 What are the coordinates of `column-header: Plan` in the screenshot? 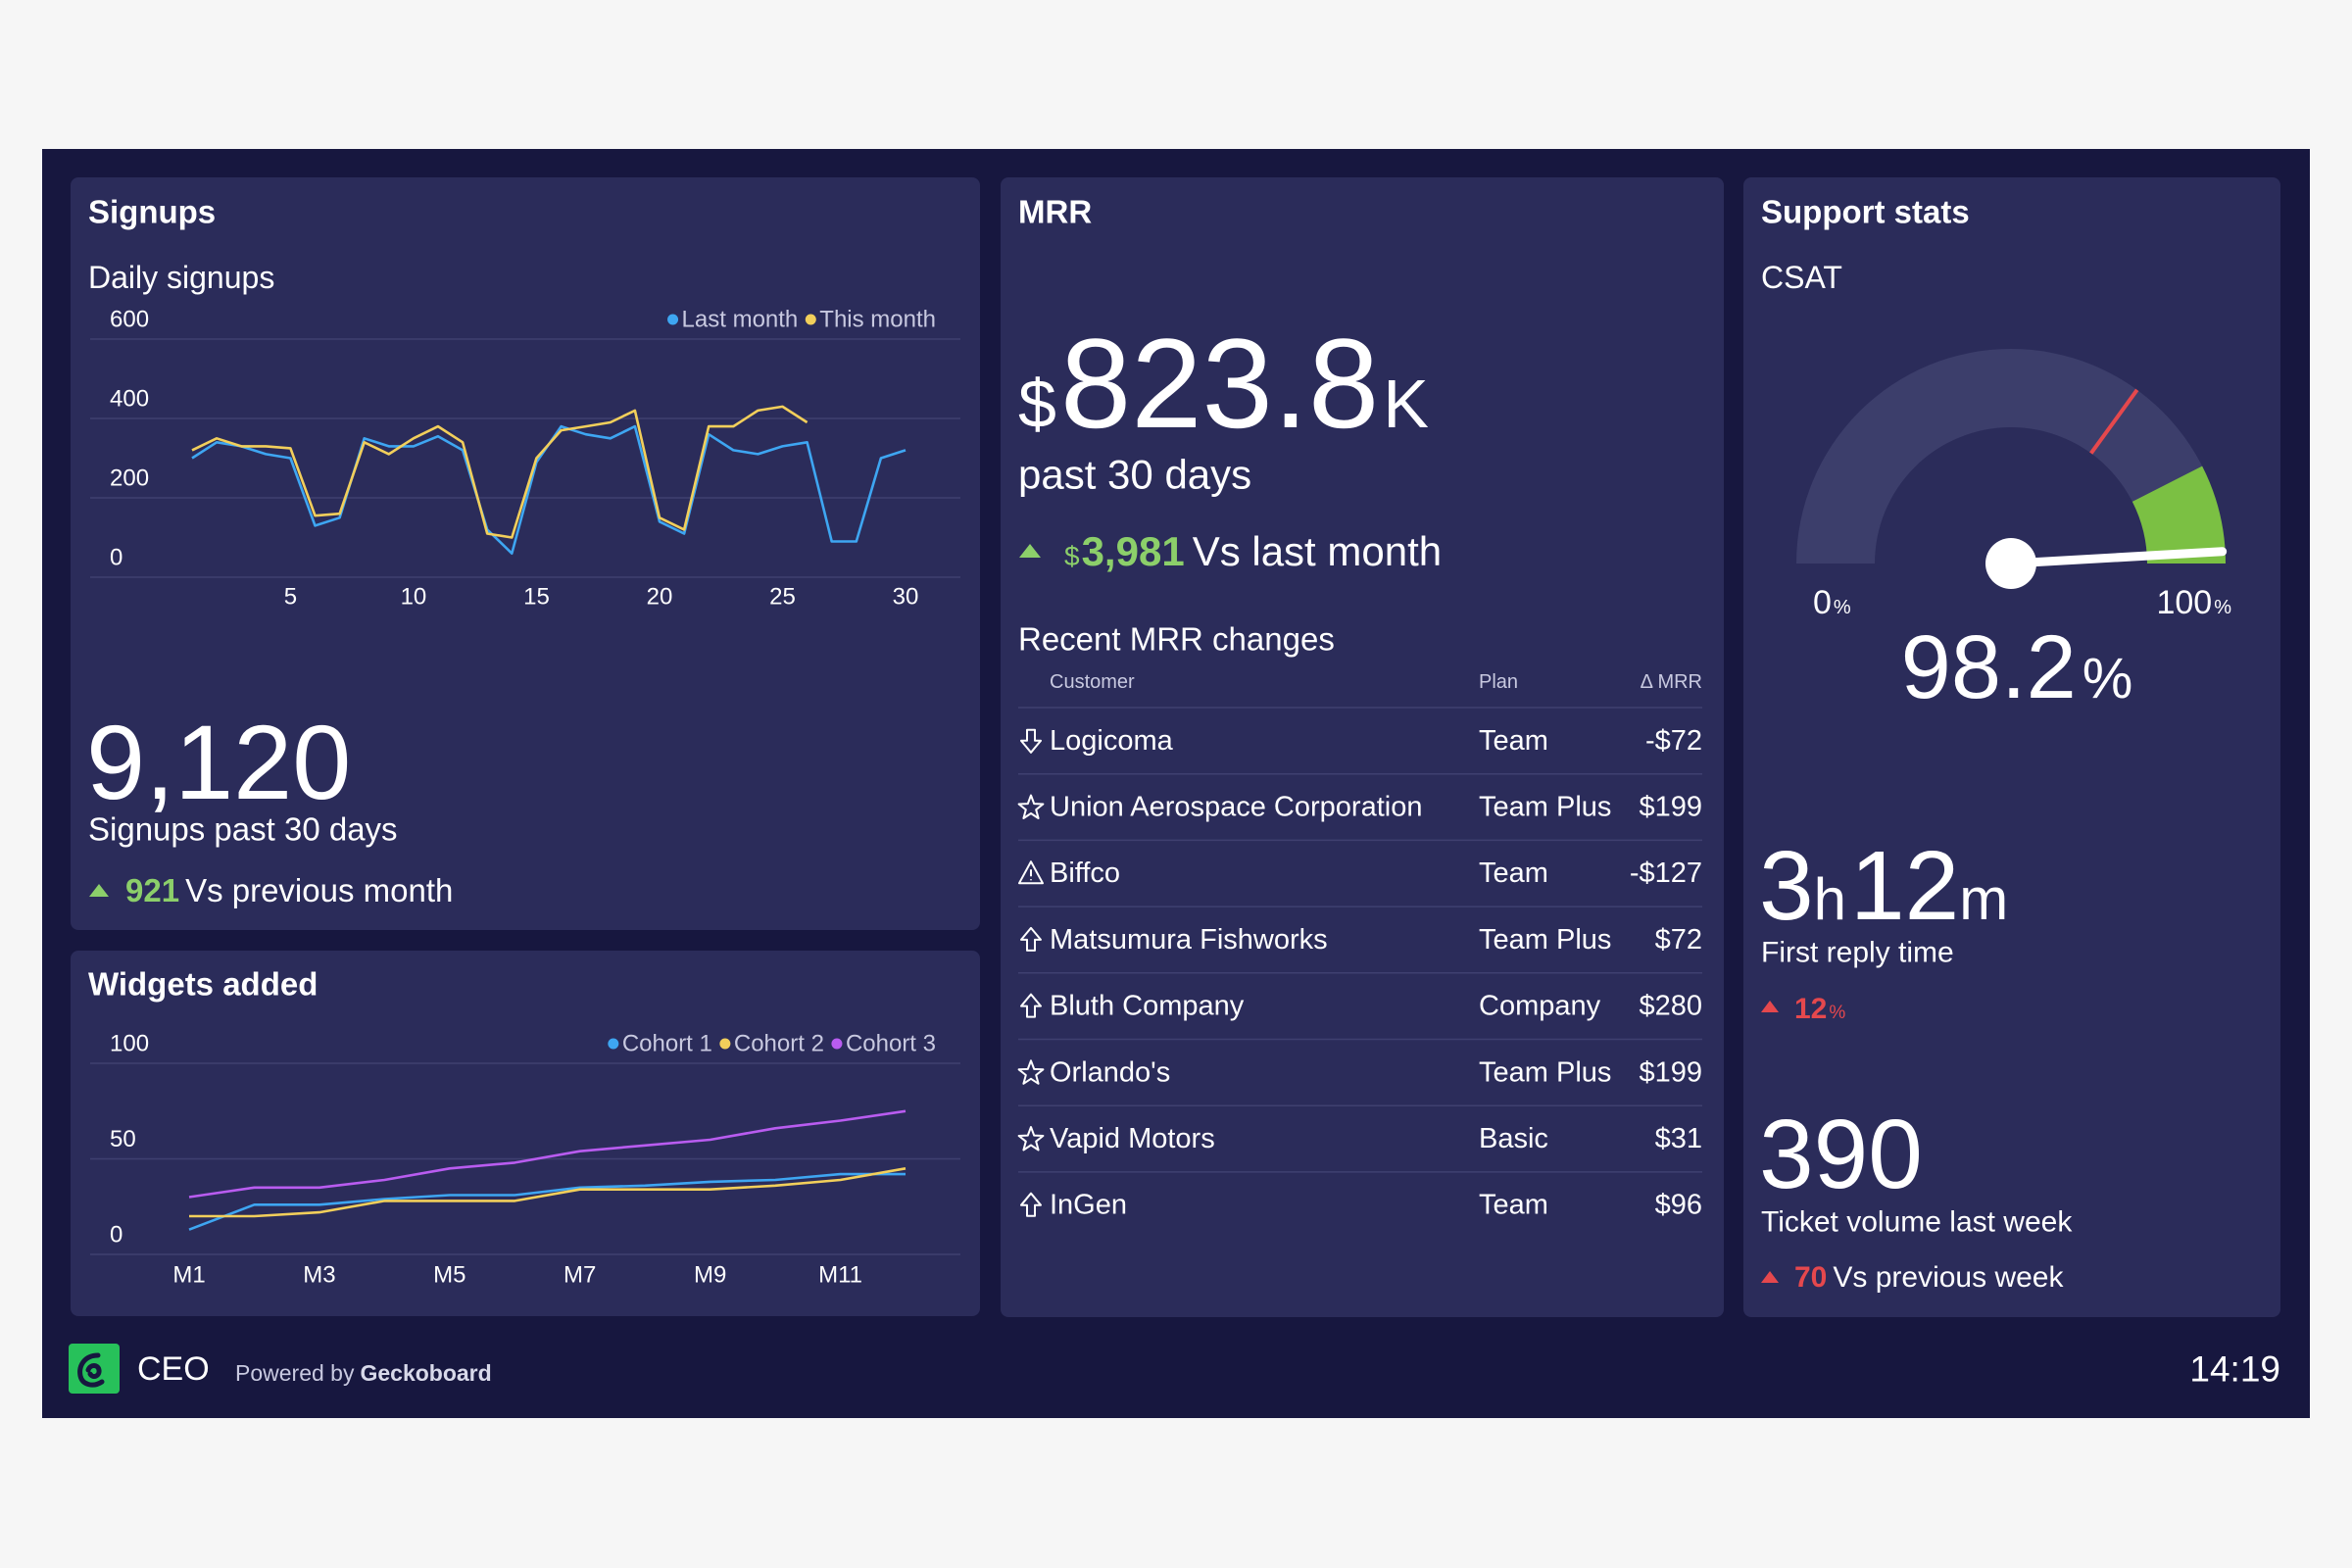 It's located at (1498, 682).